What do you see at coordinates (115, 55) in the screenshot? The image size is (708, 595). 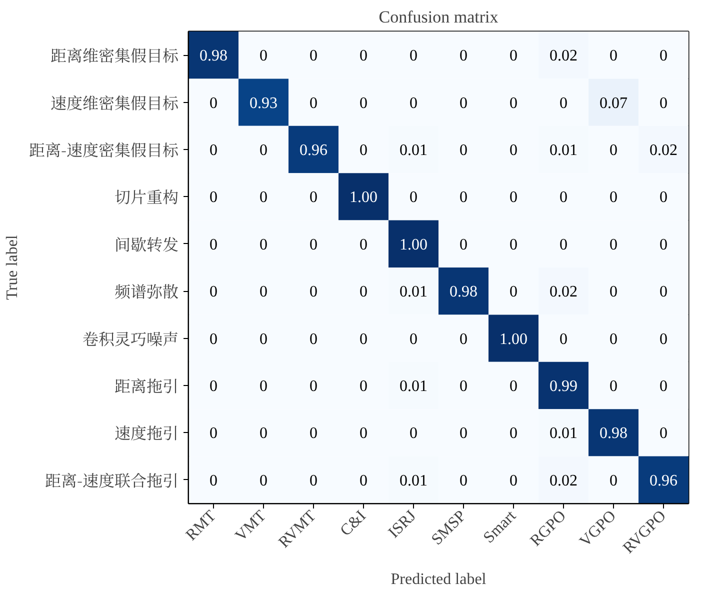 I see `y-tick-label: 距离维密集假目标` at bounding box center [115, 55].